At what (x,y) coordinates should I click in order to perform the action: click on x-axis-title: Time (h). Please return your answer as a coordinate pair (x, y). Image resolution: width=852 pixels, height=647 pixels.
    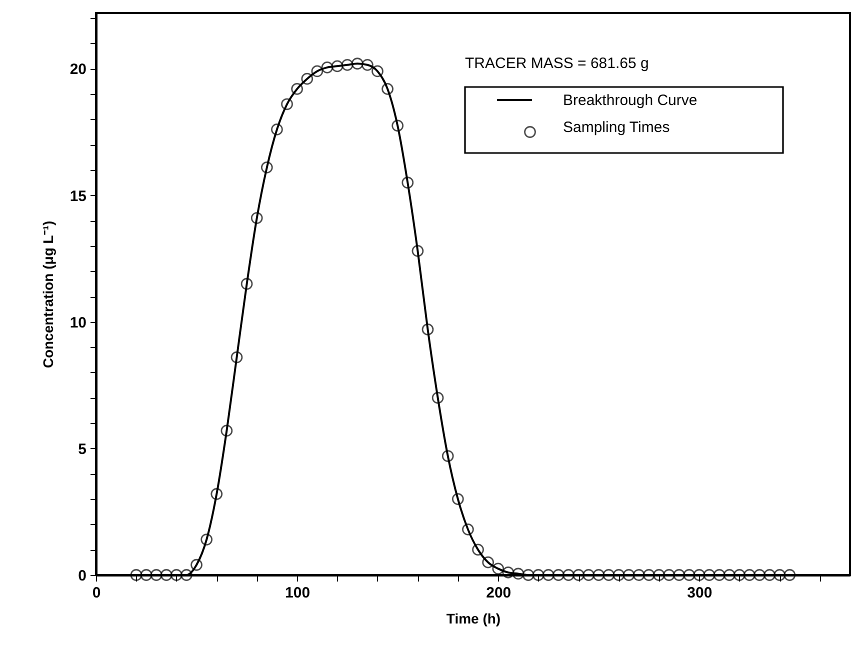
    Looking at the image, I should click on (473, 618).